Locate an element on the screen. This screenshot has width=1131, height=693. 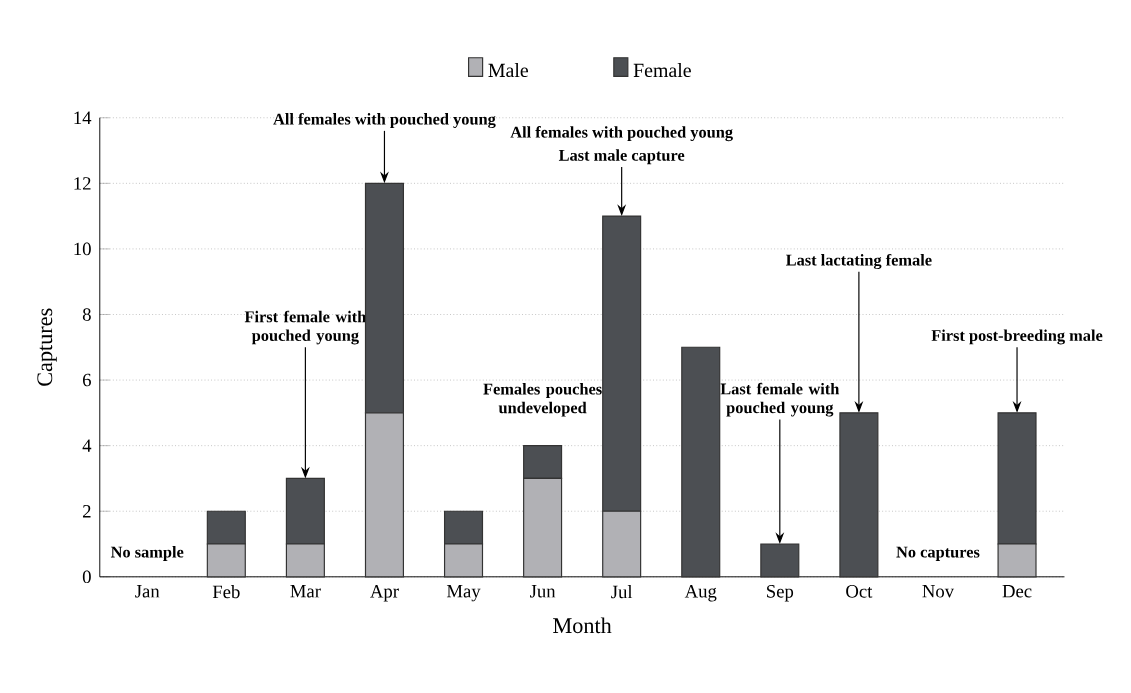
y-axis-title: Captures is located at coordinates (47, 347).